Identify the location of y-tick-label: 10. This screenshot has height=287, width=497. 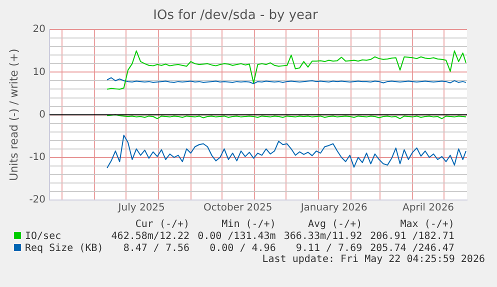
(39, 72).